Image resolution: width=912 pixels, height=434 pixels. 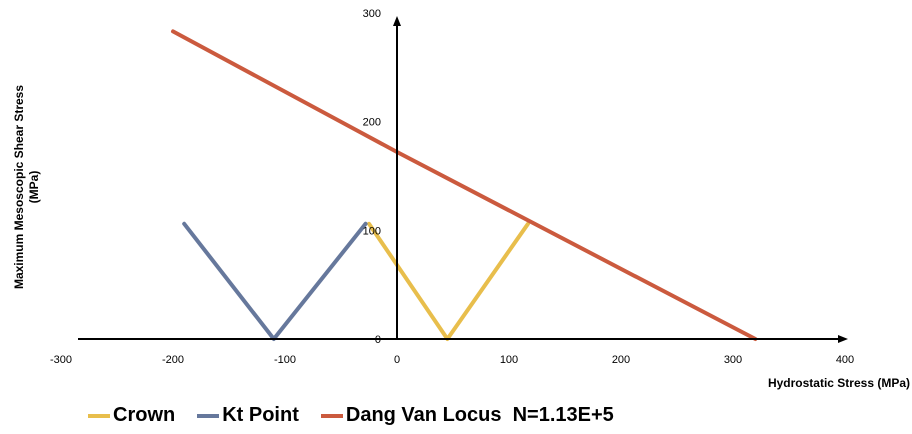 I want to click on legend-item-2: Kt Point, so click(x=248, y=415).